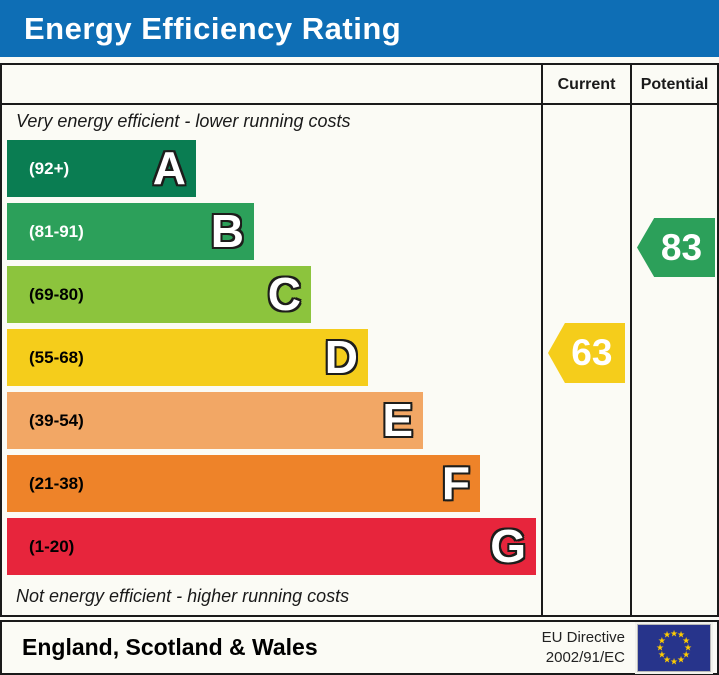 Image resolution: width=719 pixels, height=675 pixels. What do you see at coordinates (49, 168) in the screenshot?
I see `band-a-range: (92+)` at bounding box center [49, 168].